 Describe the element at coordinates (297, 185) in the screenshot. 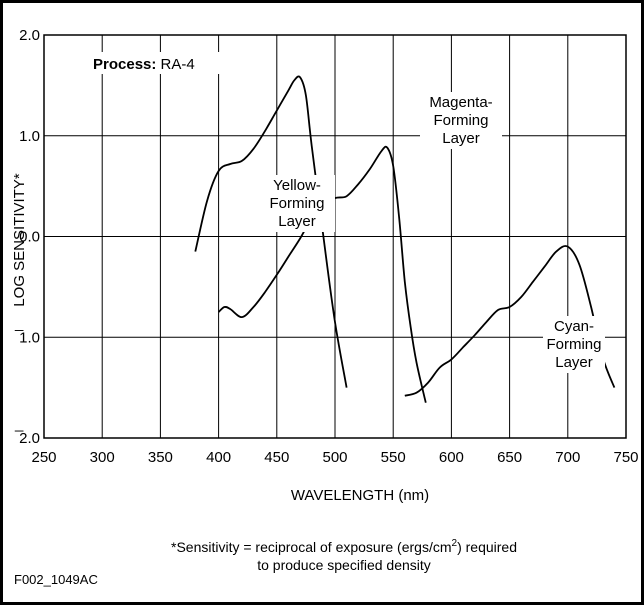

I see `yellow-layer-label: Yellow-` at that location.